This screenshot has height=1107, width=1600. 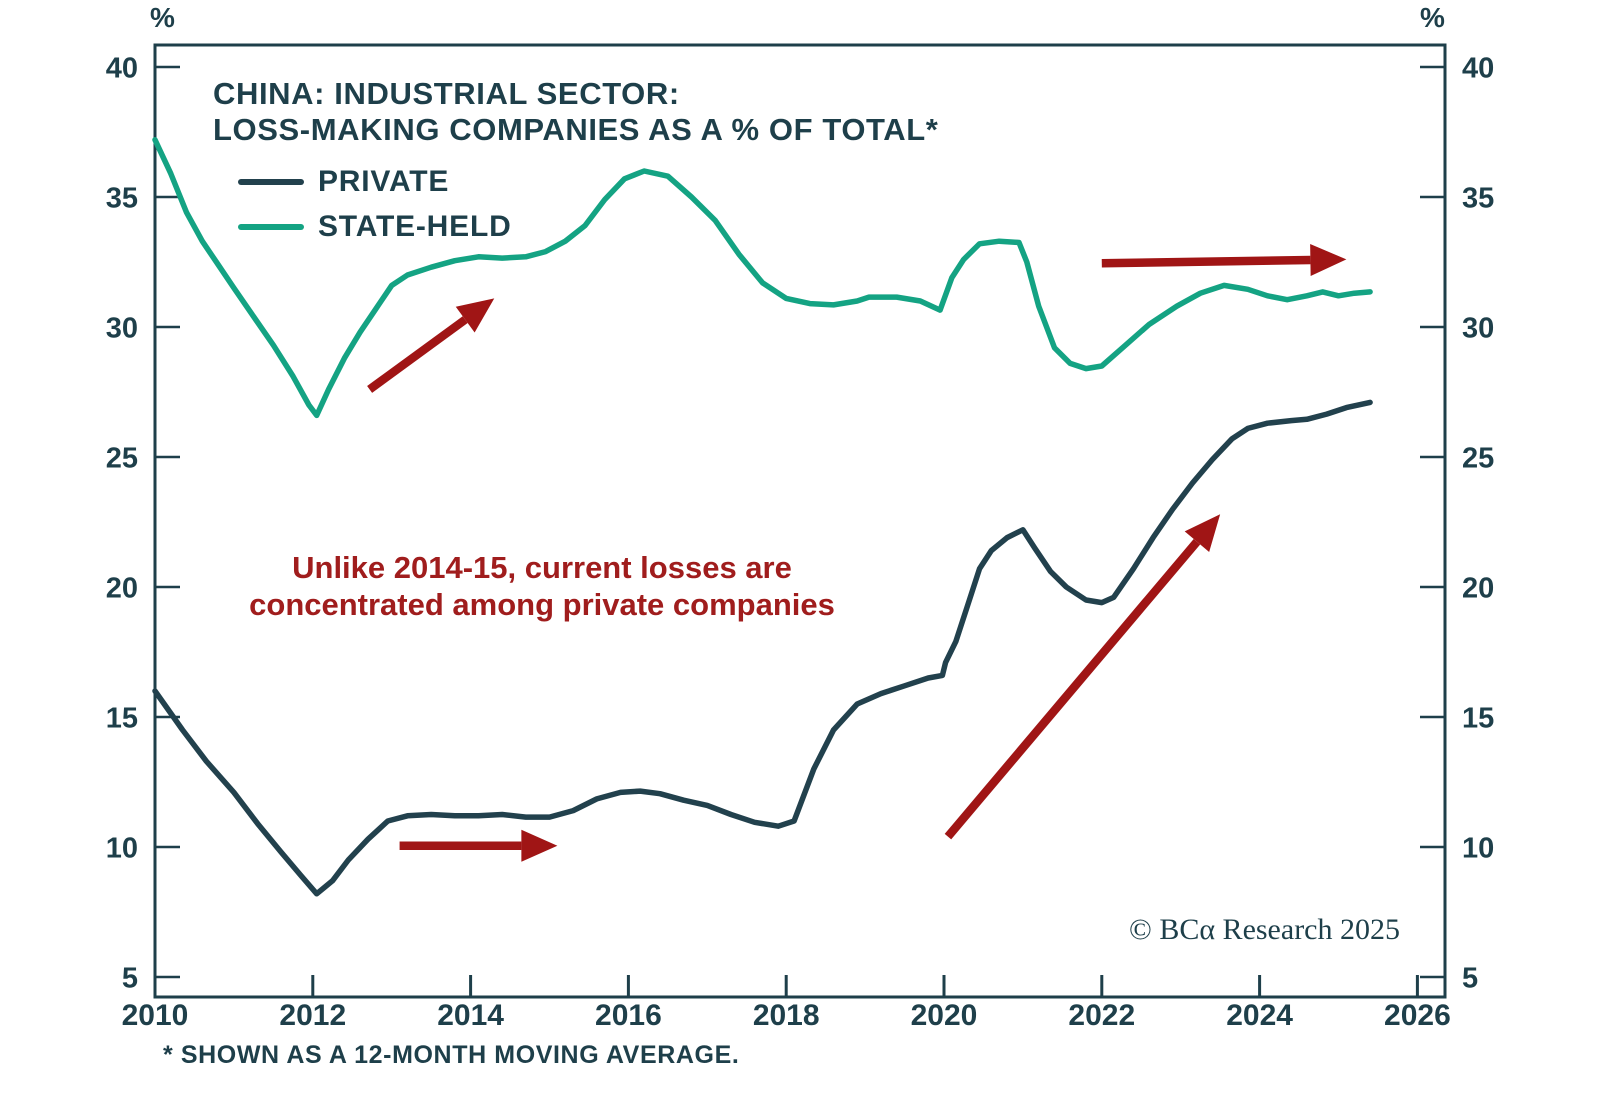 I want to click on x-axis-label: 2010, so click(x=155, y=1015).